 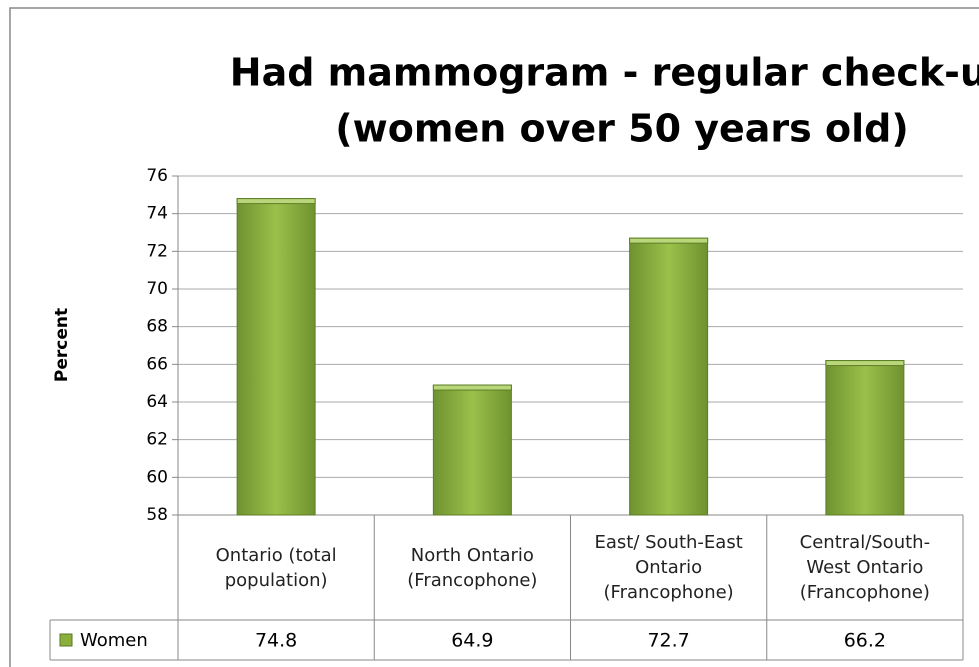 What do you see at coordinates (62, 345) in the screenshot?
I see `y-axis-label: Percent` at bounding box center [62, 345].